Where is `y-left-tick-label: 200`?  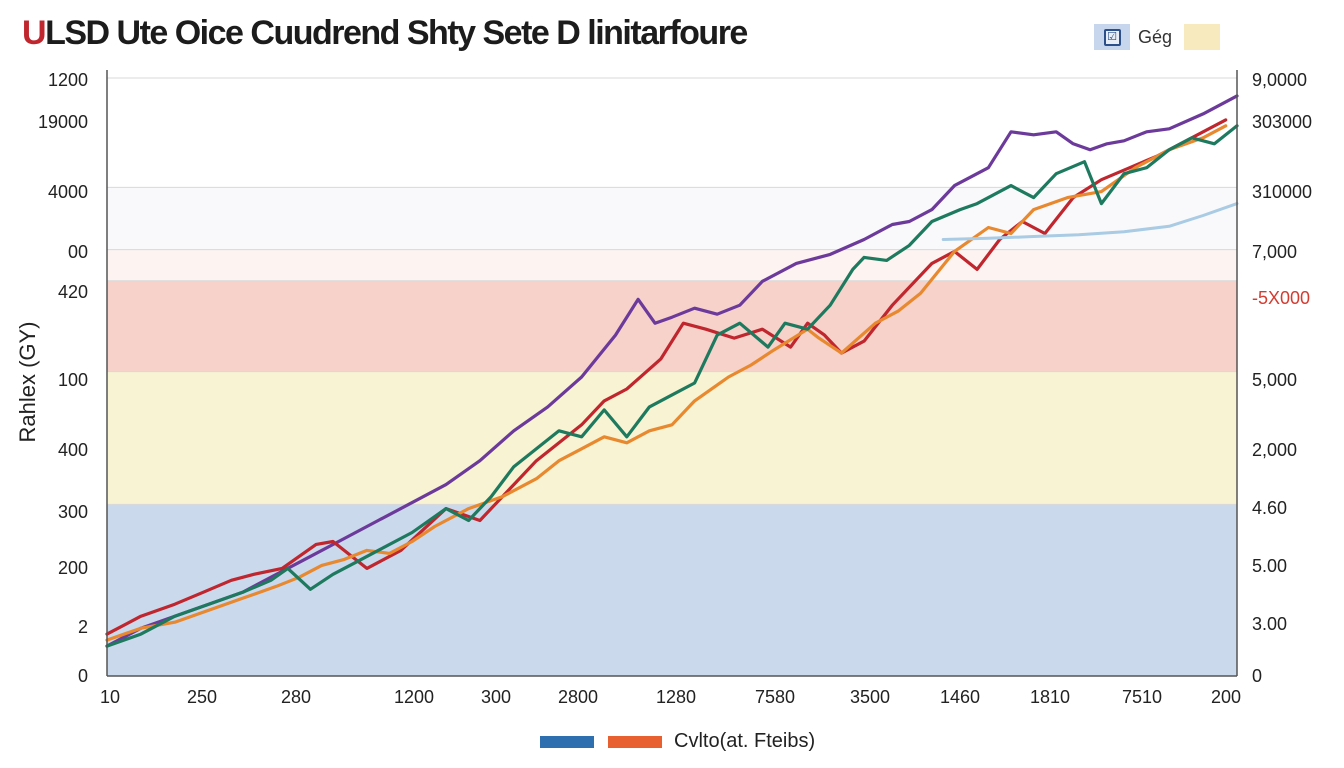
y-left-tick-label: 200 is located at coordinates (73, 568).